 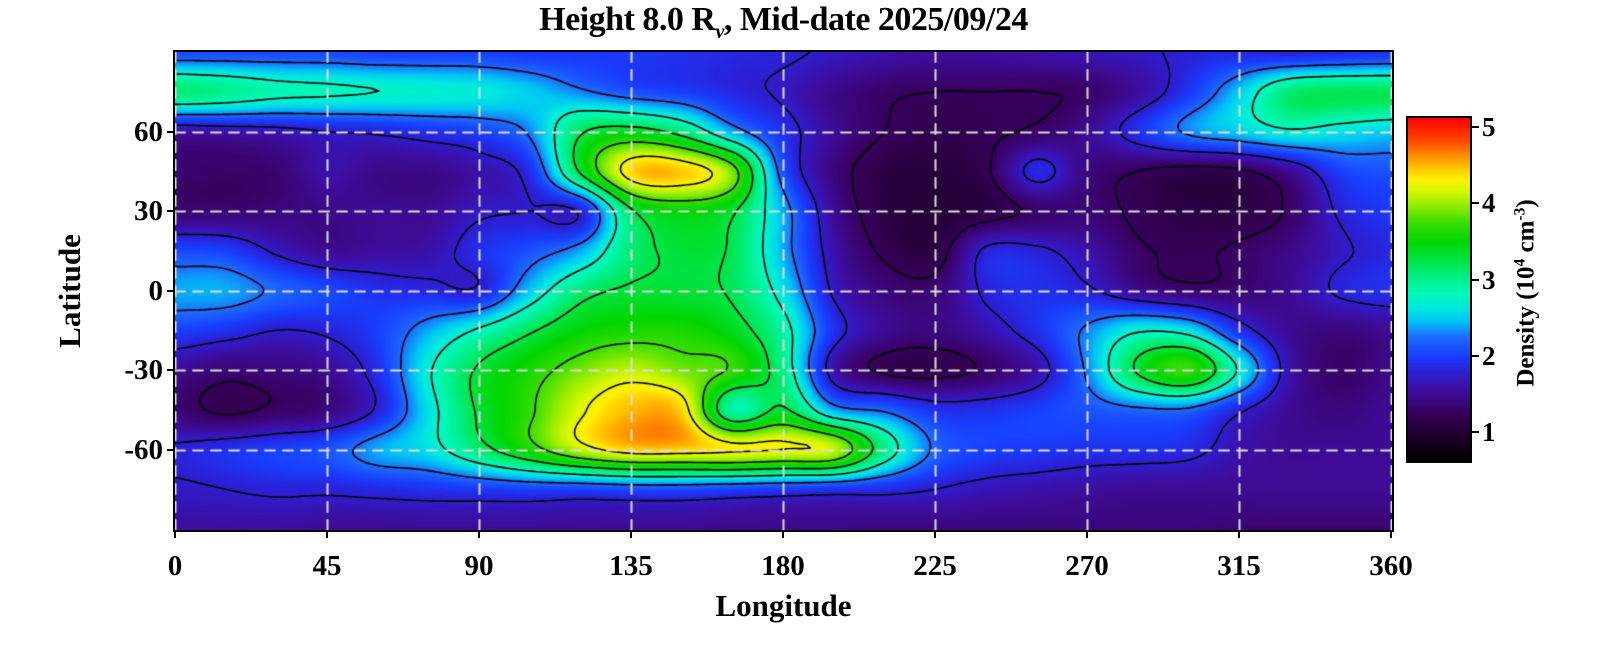 What do you see at coordinates (143, 370) in the screenshot?
I see `y-tick-label--30: -30` at bounding box center [143, 370].